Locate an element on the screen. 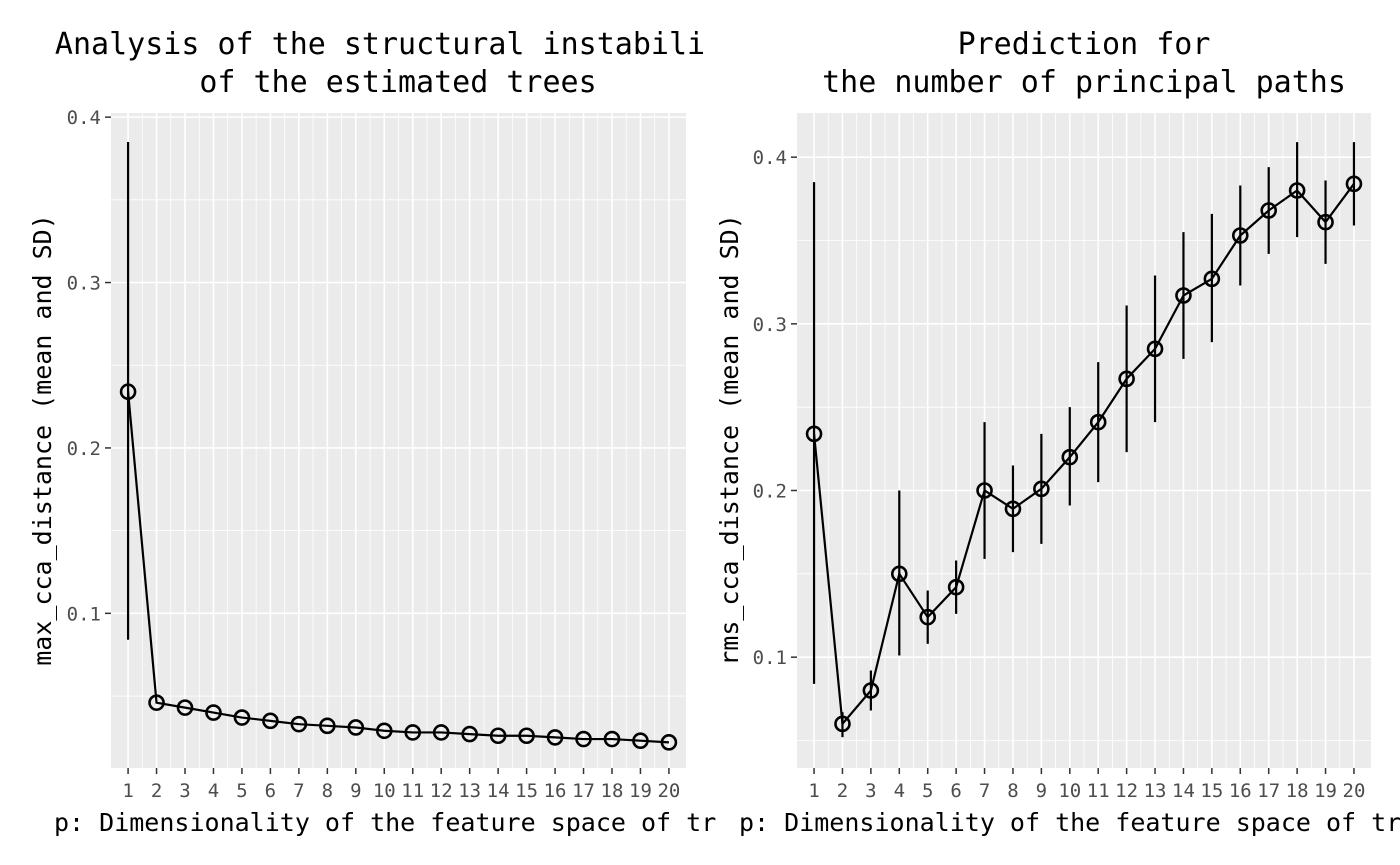 This screenshot has width=1400, height=865. left-x-tick-label: 6 is located at coordinates (270, 791).